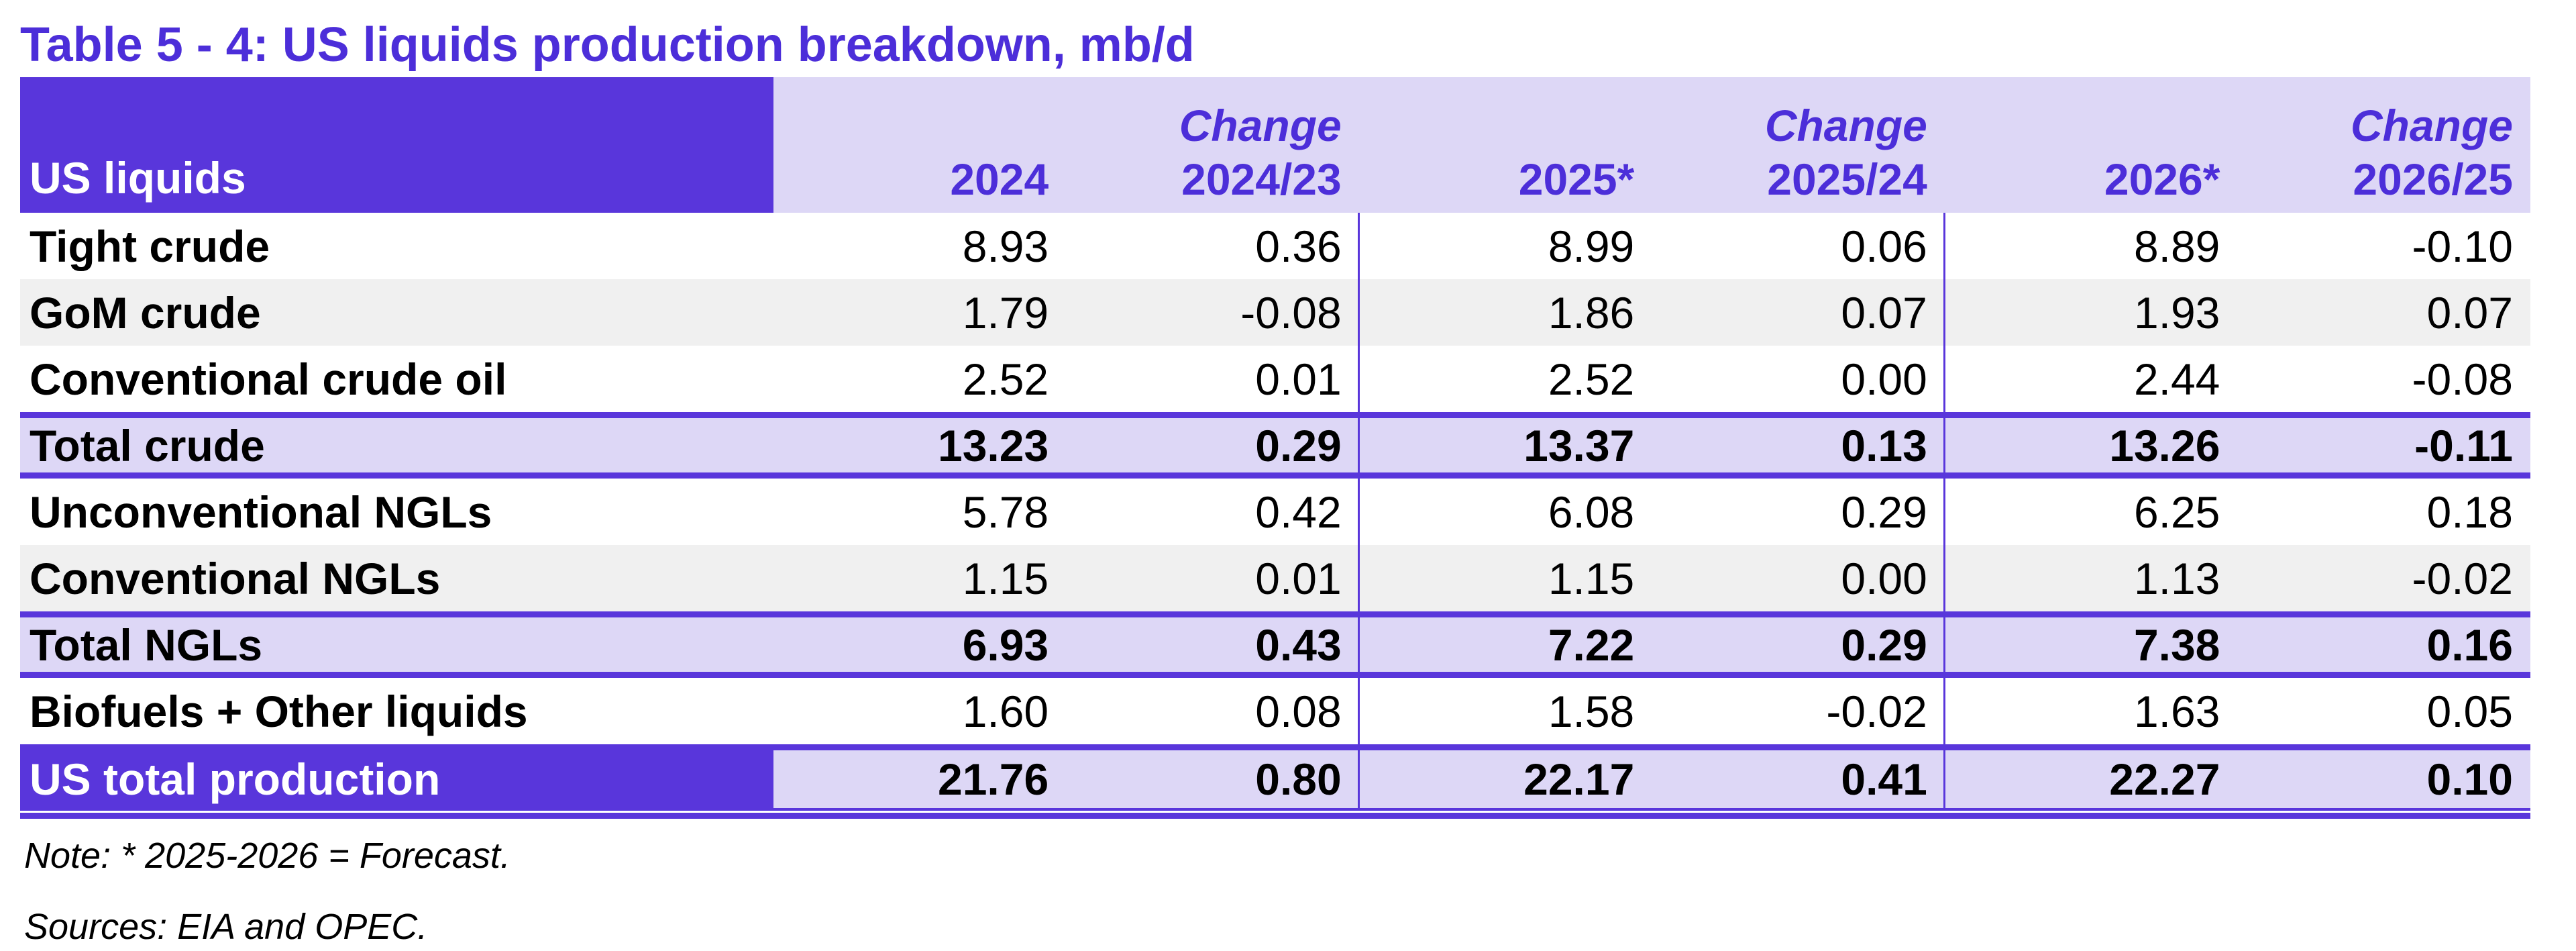  I want to click on value-cell: 8.99, so click(1591, 246).